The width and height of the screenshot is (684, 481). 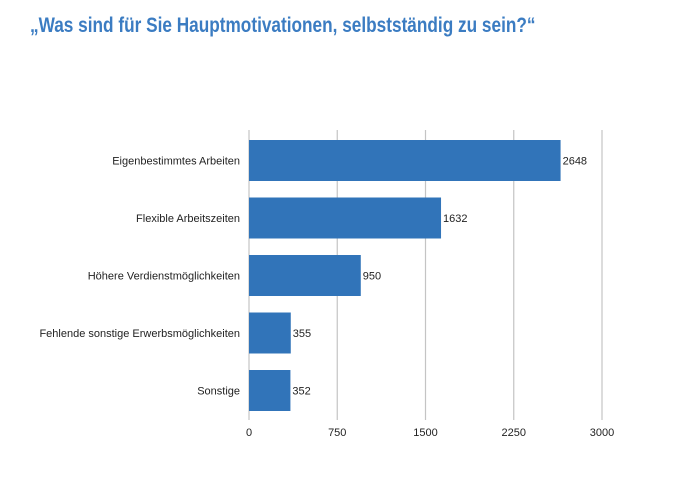 What do you see at coordinates (188, 219) in the screenshot?
I see `category-label: Flexible Arbeitszeiten` at bounding box center [188, 219].